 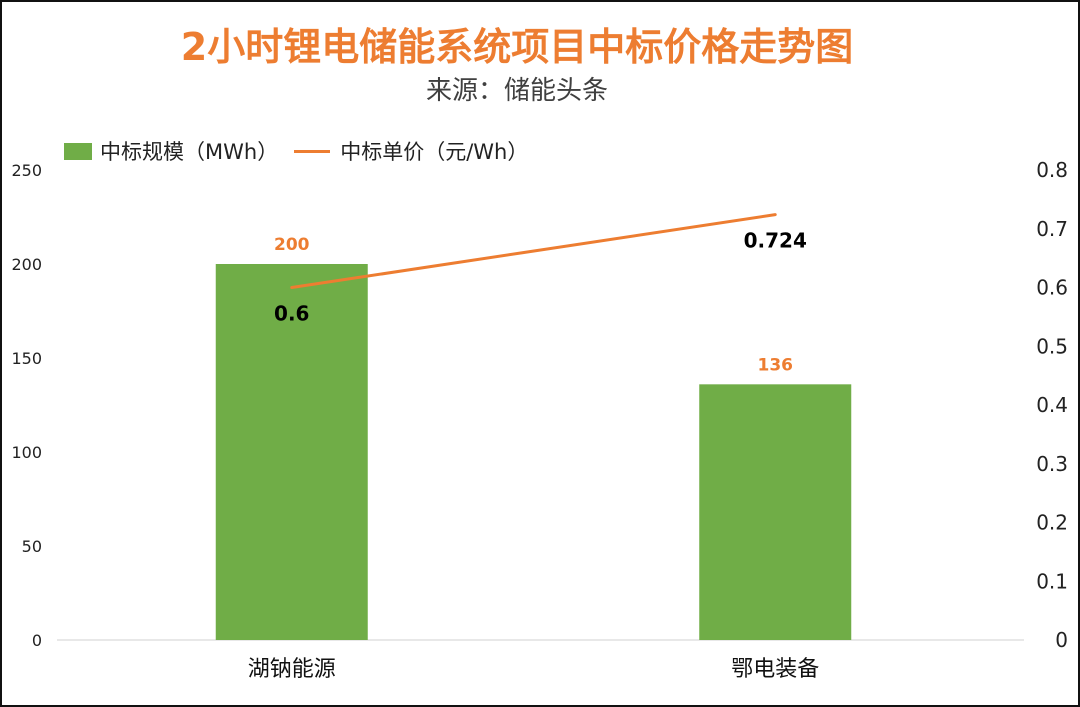 I want to click on y-left-tick-label: 200, so click(x=26, y=264).